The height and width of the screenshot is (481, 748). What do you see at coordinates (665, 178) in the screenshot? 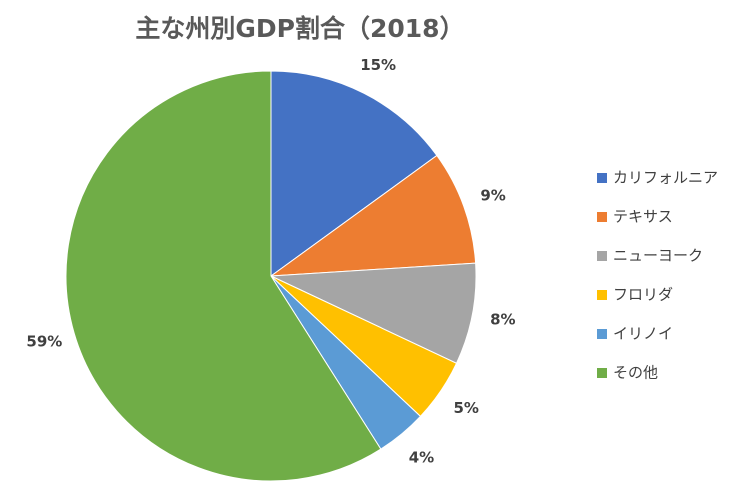
I see `legend-label: カリフォルニア` at bounding box center [665, 178].